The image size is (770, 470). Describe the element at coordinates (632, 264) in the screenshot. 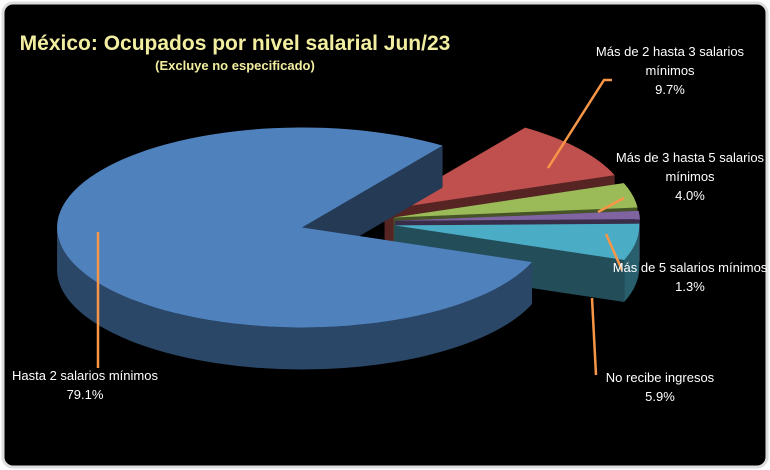

I see `slice-wall` at that location.